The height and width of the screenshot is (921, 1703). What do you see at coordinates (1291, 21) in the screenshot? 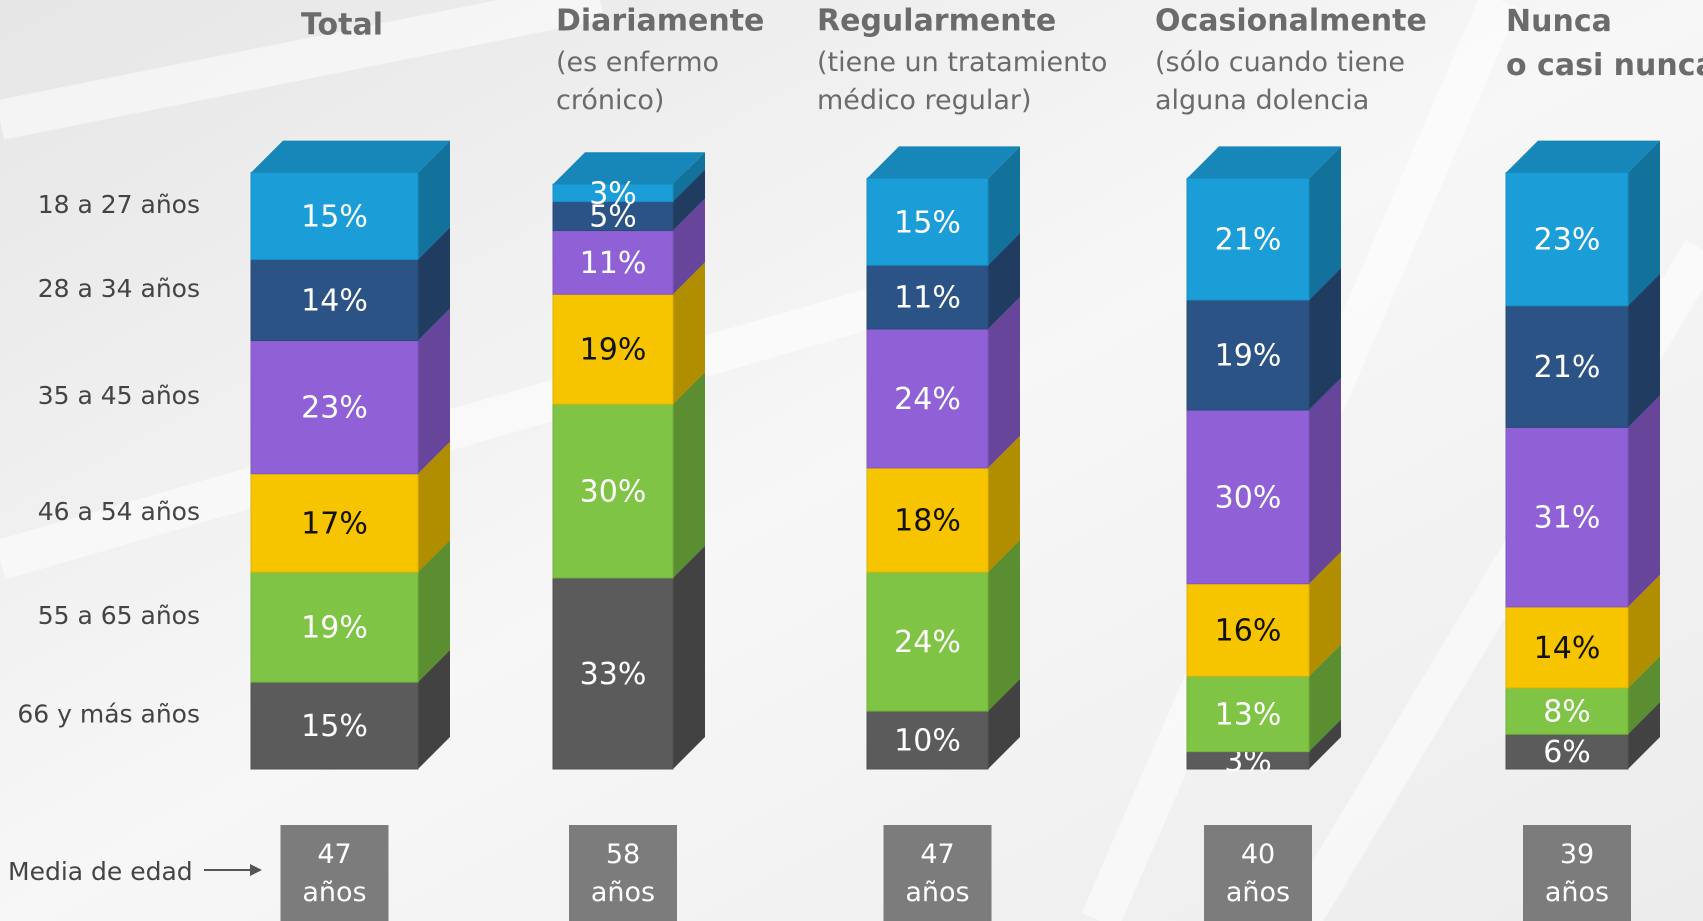
I see `column-title: Ocasionalmente` at bounding box center [1291, 21].